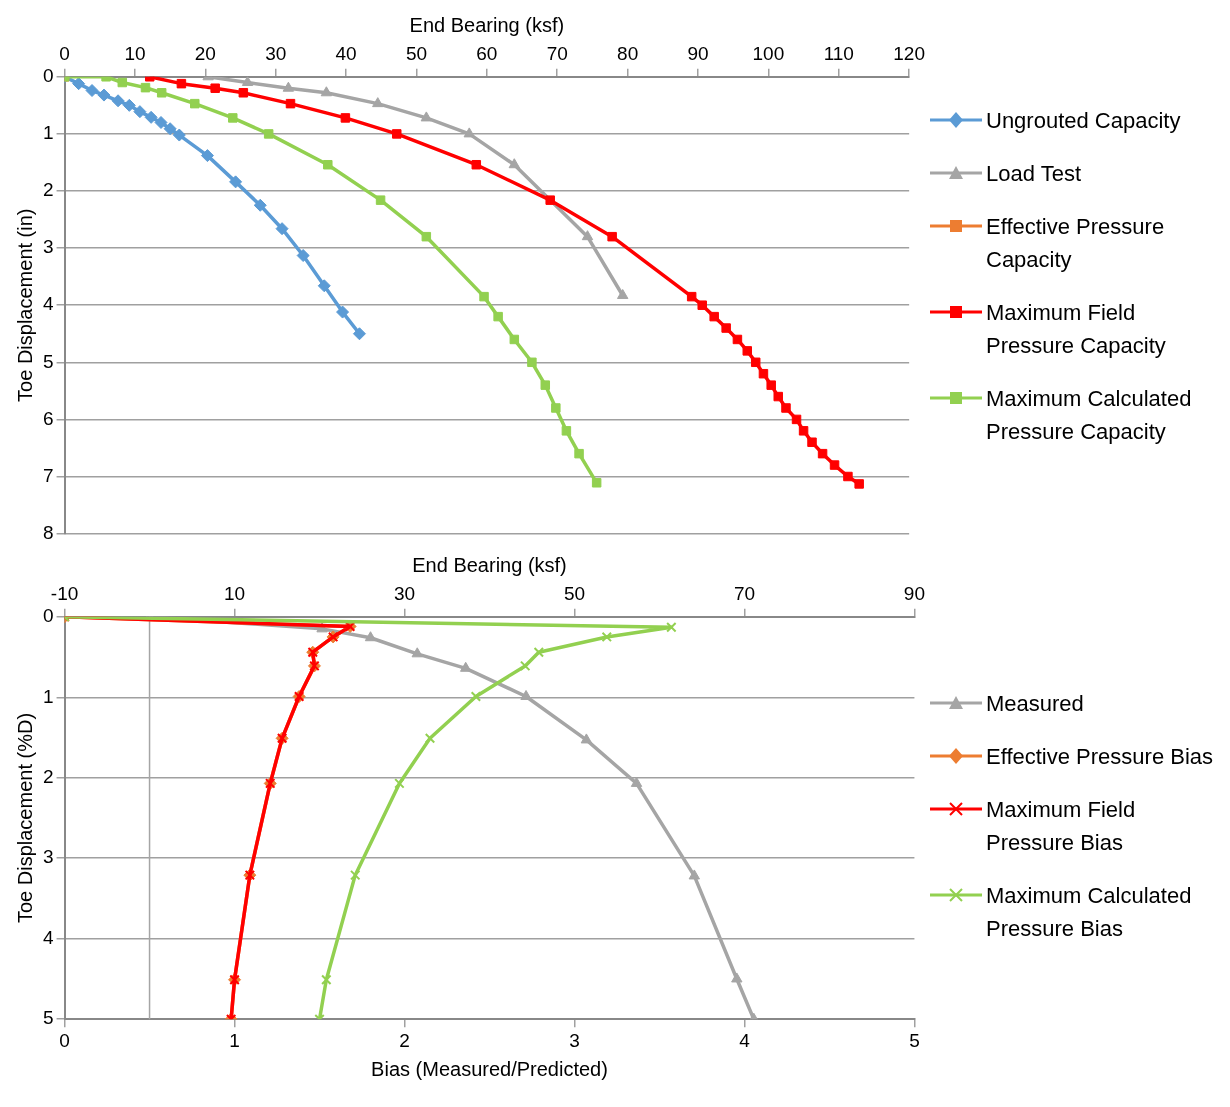 This screenshot has height=1107, width=1230. What do you see at coordinates (205, 53) in the screenshot?
I see `x-tick-label: 20` at bounding box center [205, 53].